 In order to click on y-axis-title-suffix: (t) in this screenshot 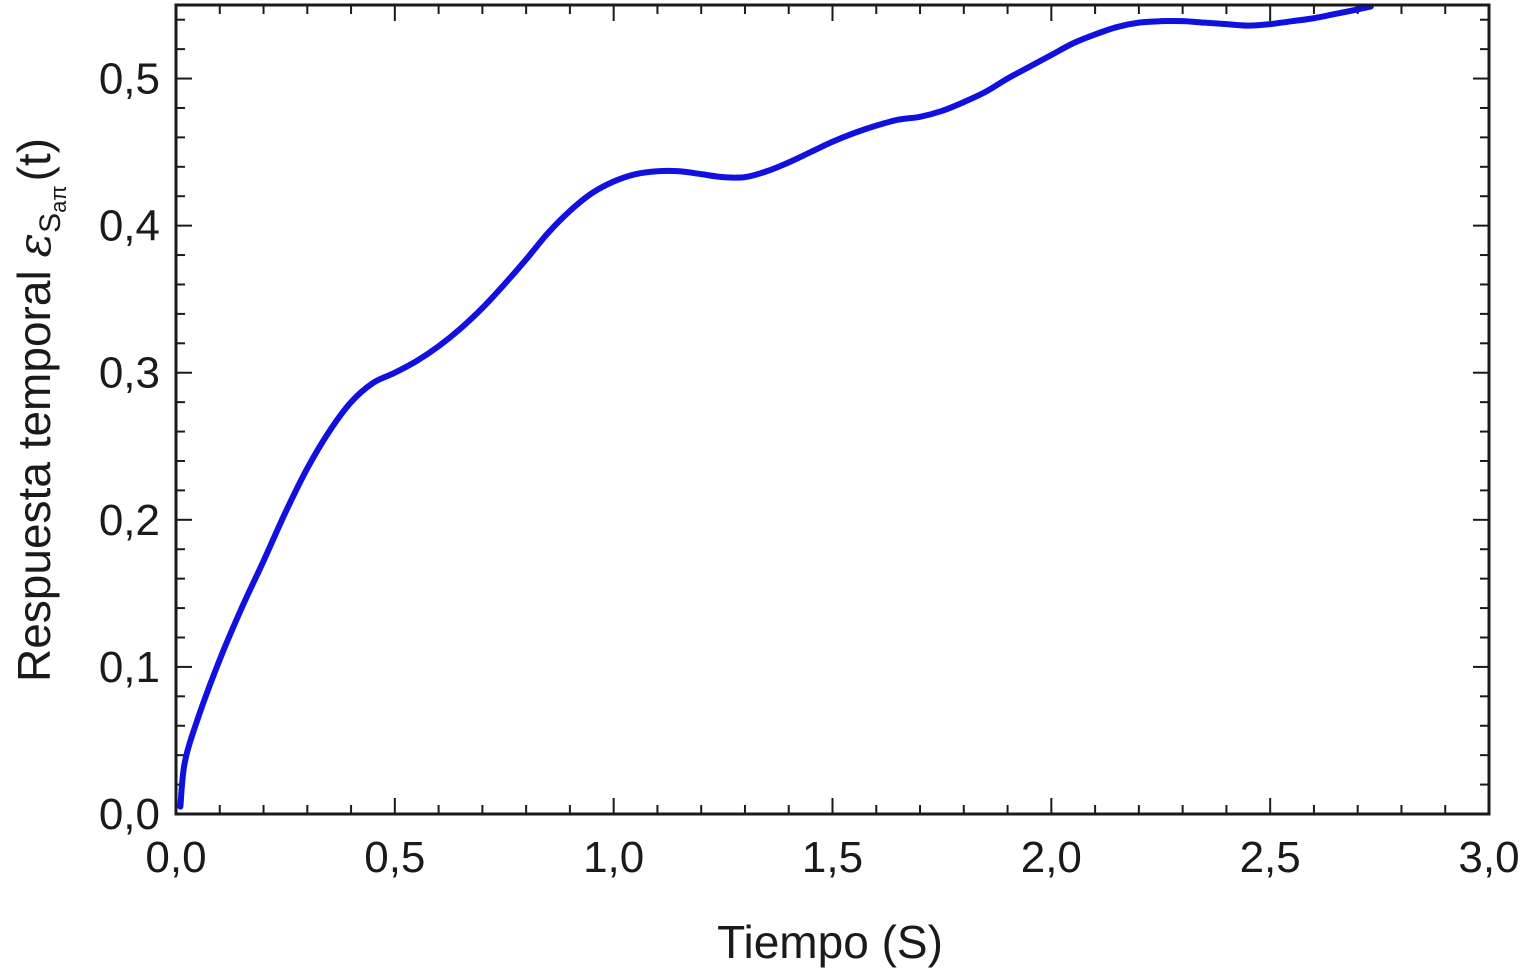, I will do `click(34, 159)`.